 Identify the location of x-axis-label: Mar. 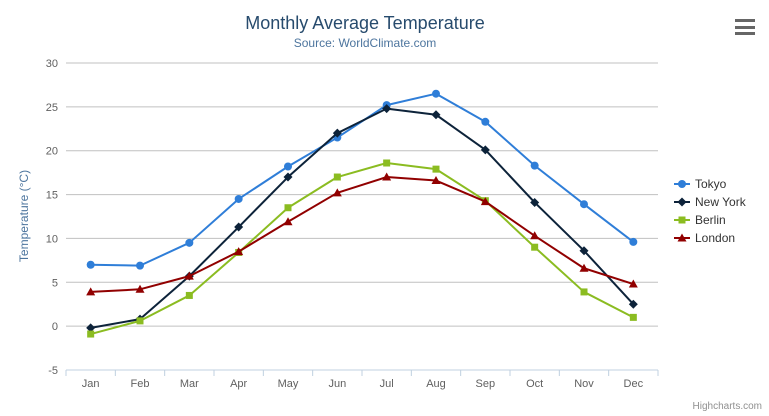
(189, 384).